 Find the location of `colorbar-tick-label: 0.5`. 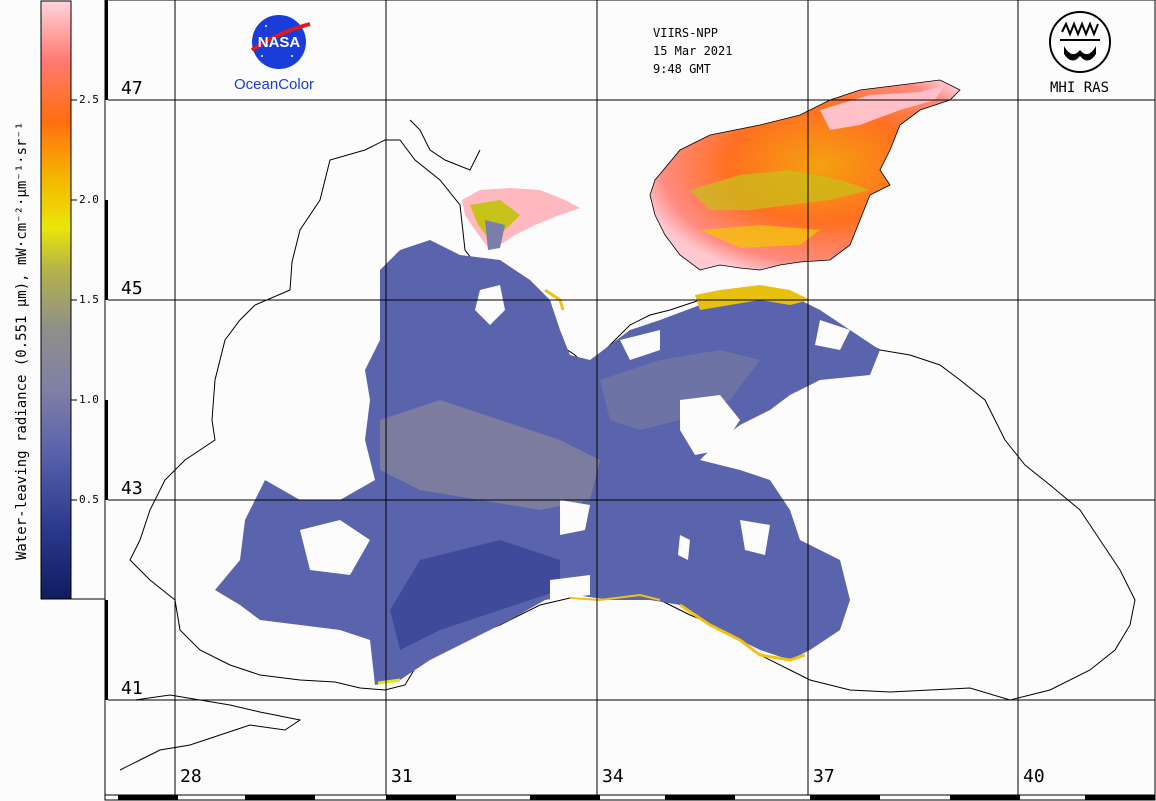

colorbar-tick-label: 0.5 is located at coordinates (89, 499).